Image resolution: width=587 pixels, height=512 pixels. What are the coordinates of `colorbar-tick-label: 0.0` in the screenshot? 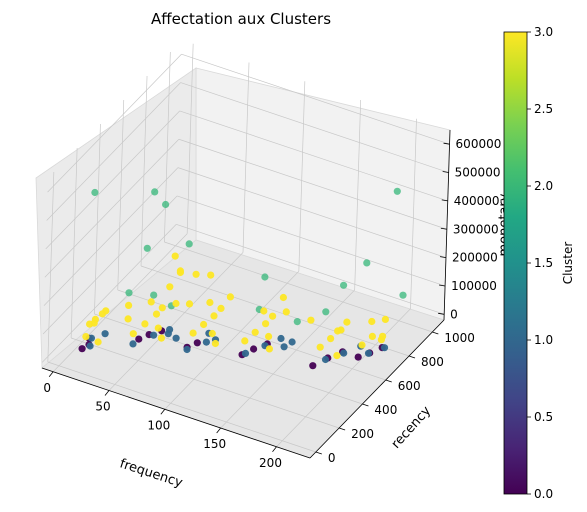 It's located at (543, 494).